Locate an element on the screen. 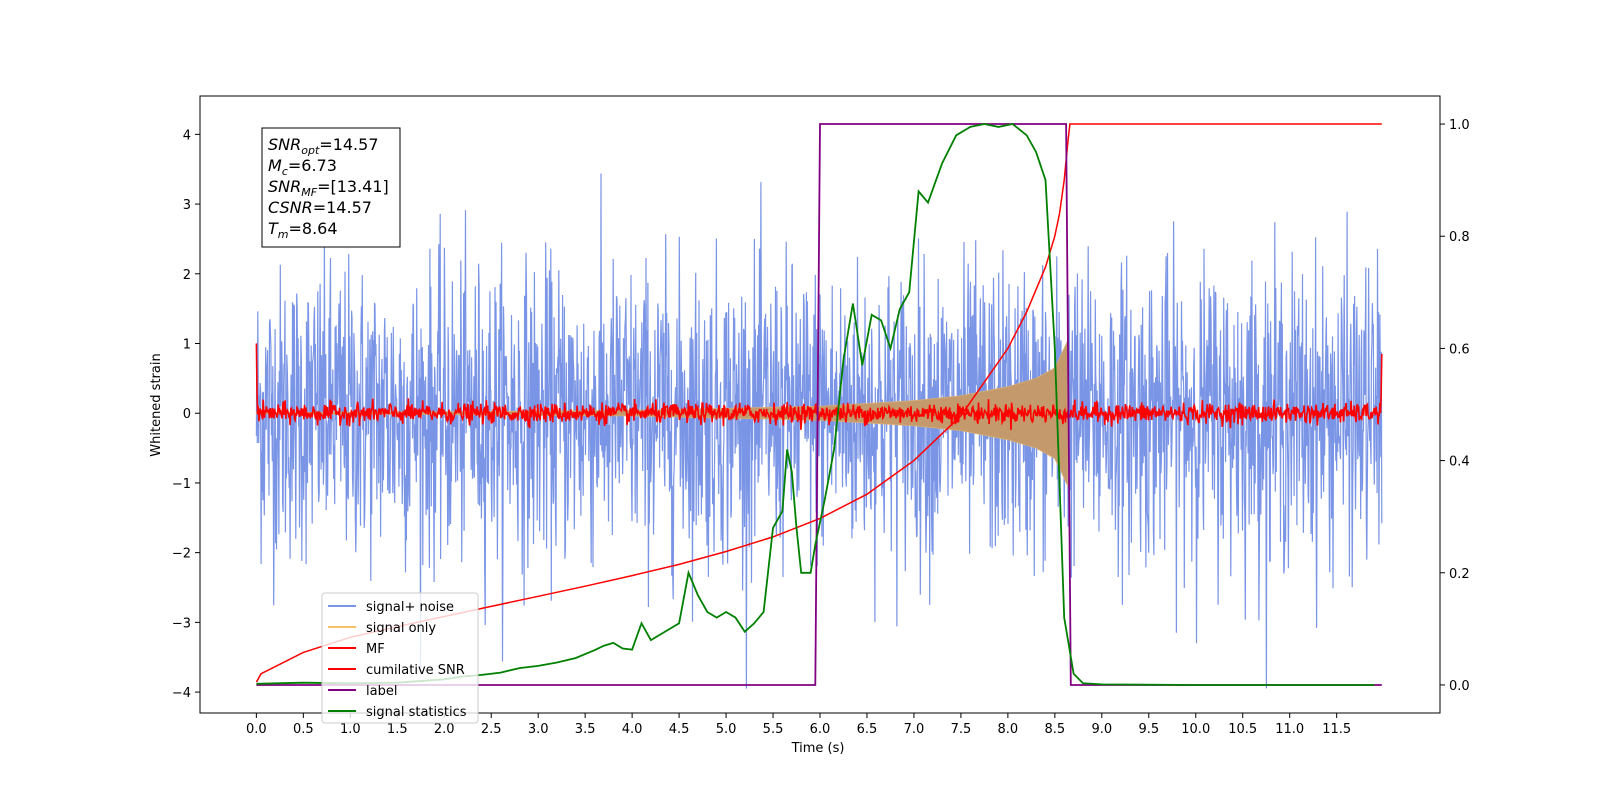 The width and height of the screenshot is (1600, 800). y-axis-label: Whitened strain is located at coordinates (156, 404).